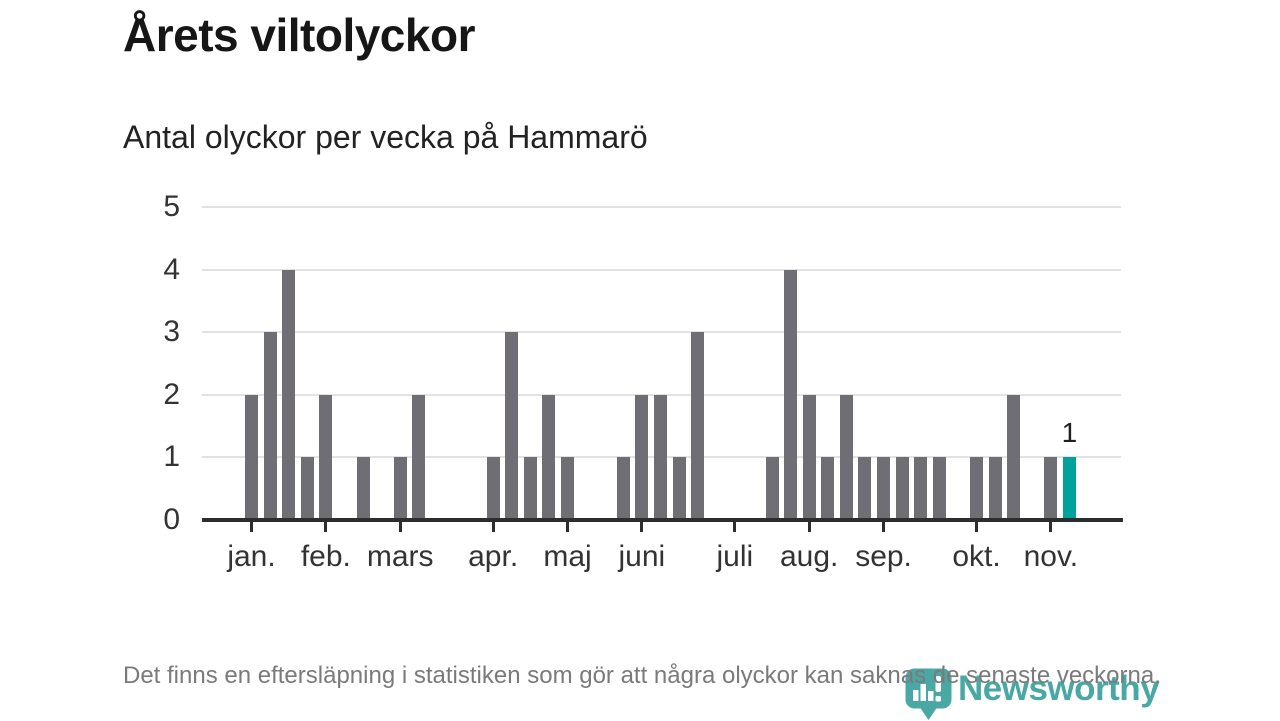  What do you see at coordinates (1069, 433) in the screenshot?
I see `bar-value-label: 1` at bounding box center [1069, 433].